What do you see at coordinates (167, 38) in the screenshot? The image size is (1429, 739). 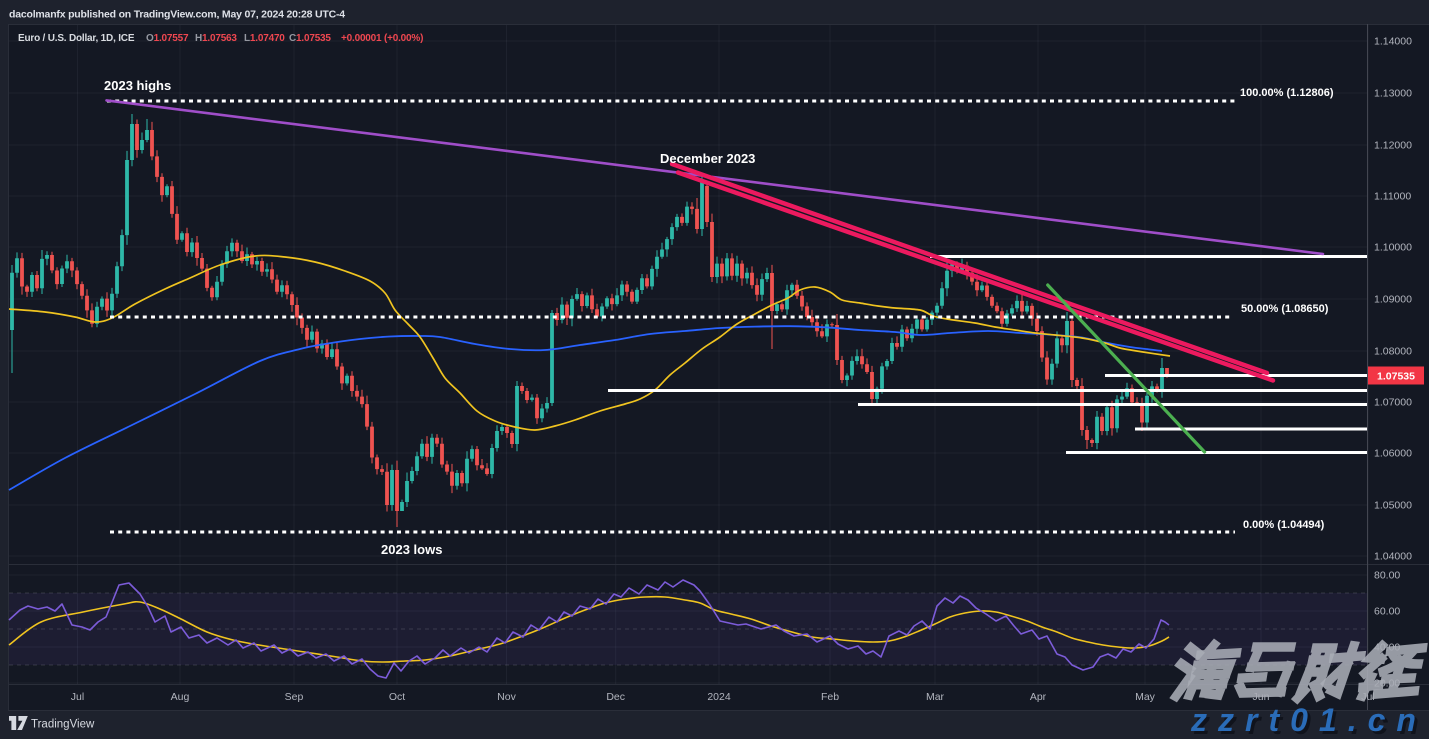 I see `svg-text: O1.07557` at bounding box center [167, 38].